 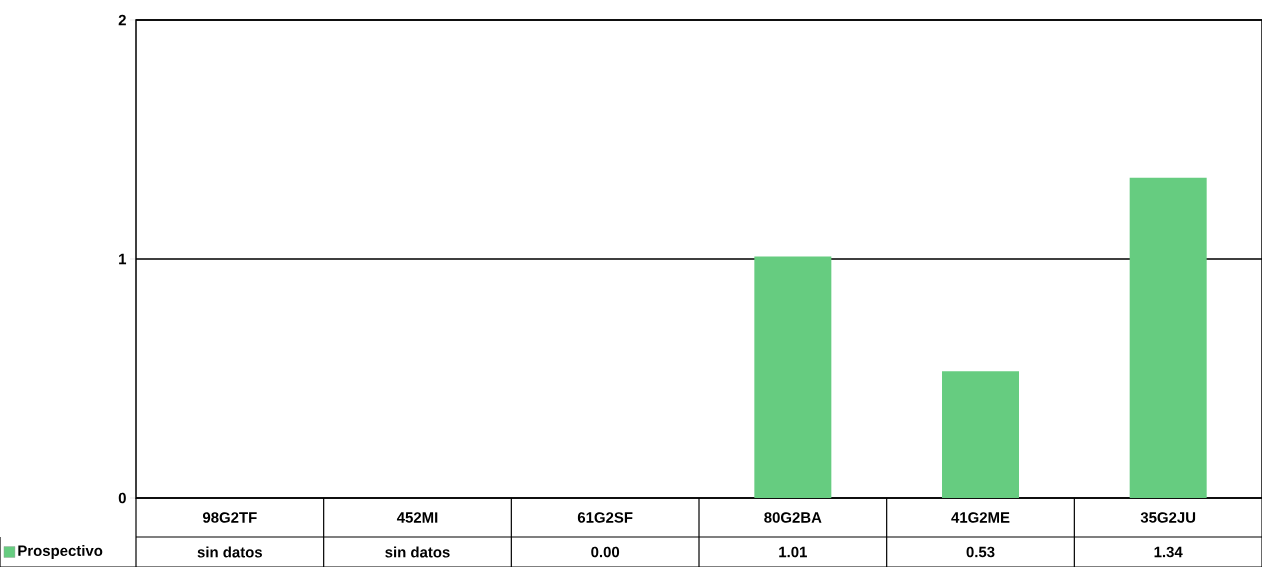 I want to click on text: 1.34, so click(x=1168, y=552).